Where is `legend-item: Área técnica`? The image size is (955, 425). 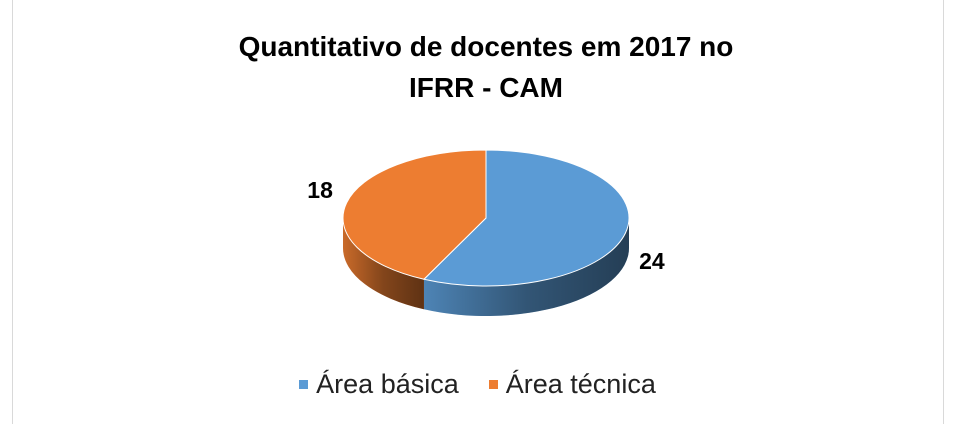 legend-item: Área técnica is located at coordinates (572, 384).